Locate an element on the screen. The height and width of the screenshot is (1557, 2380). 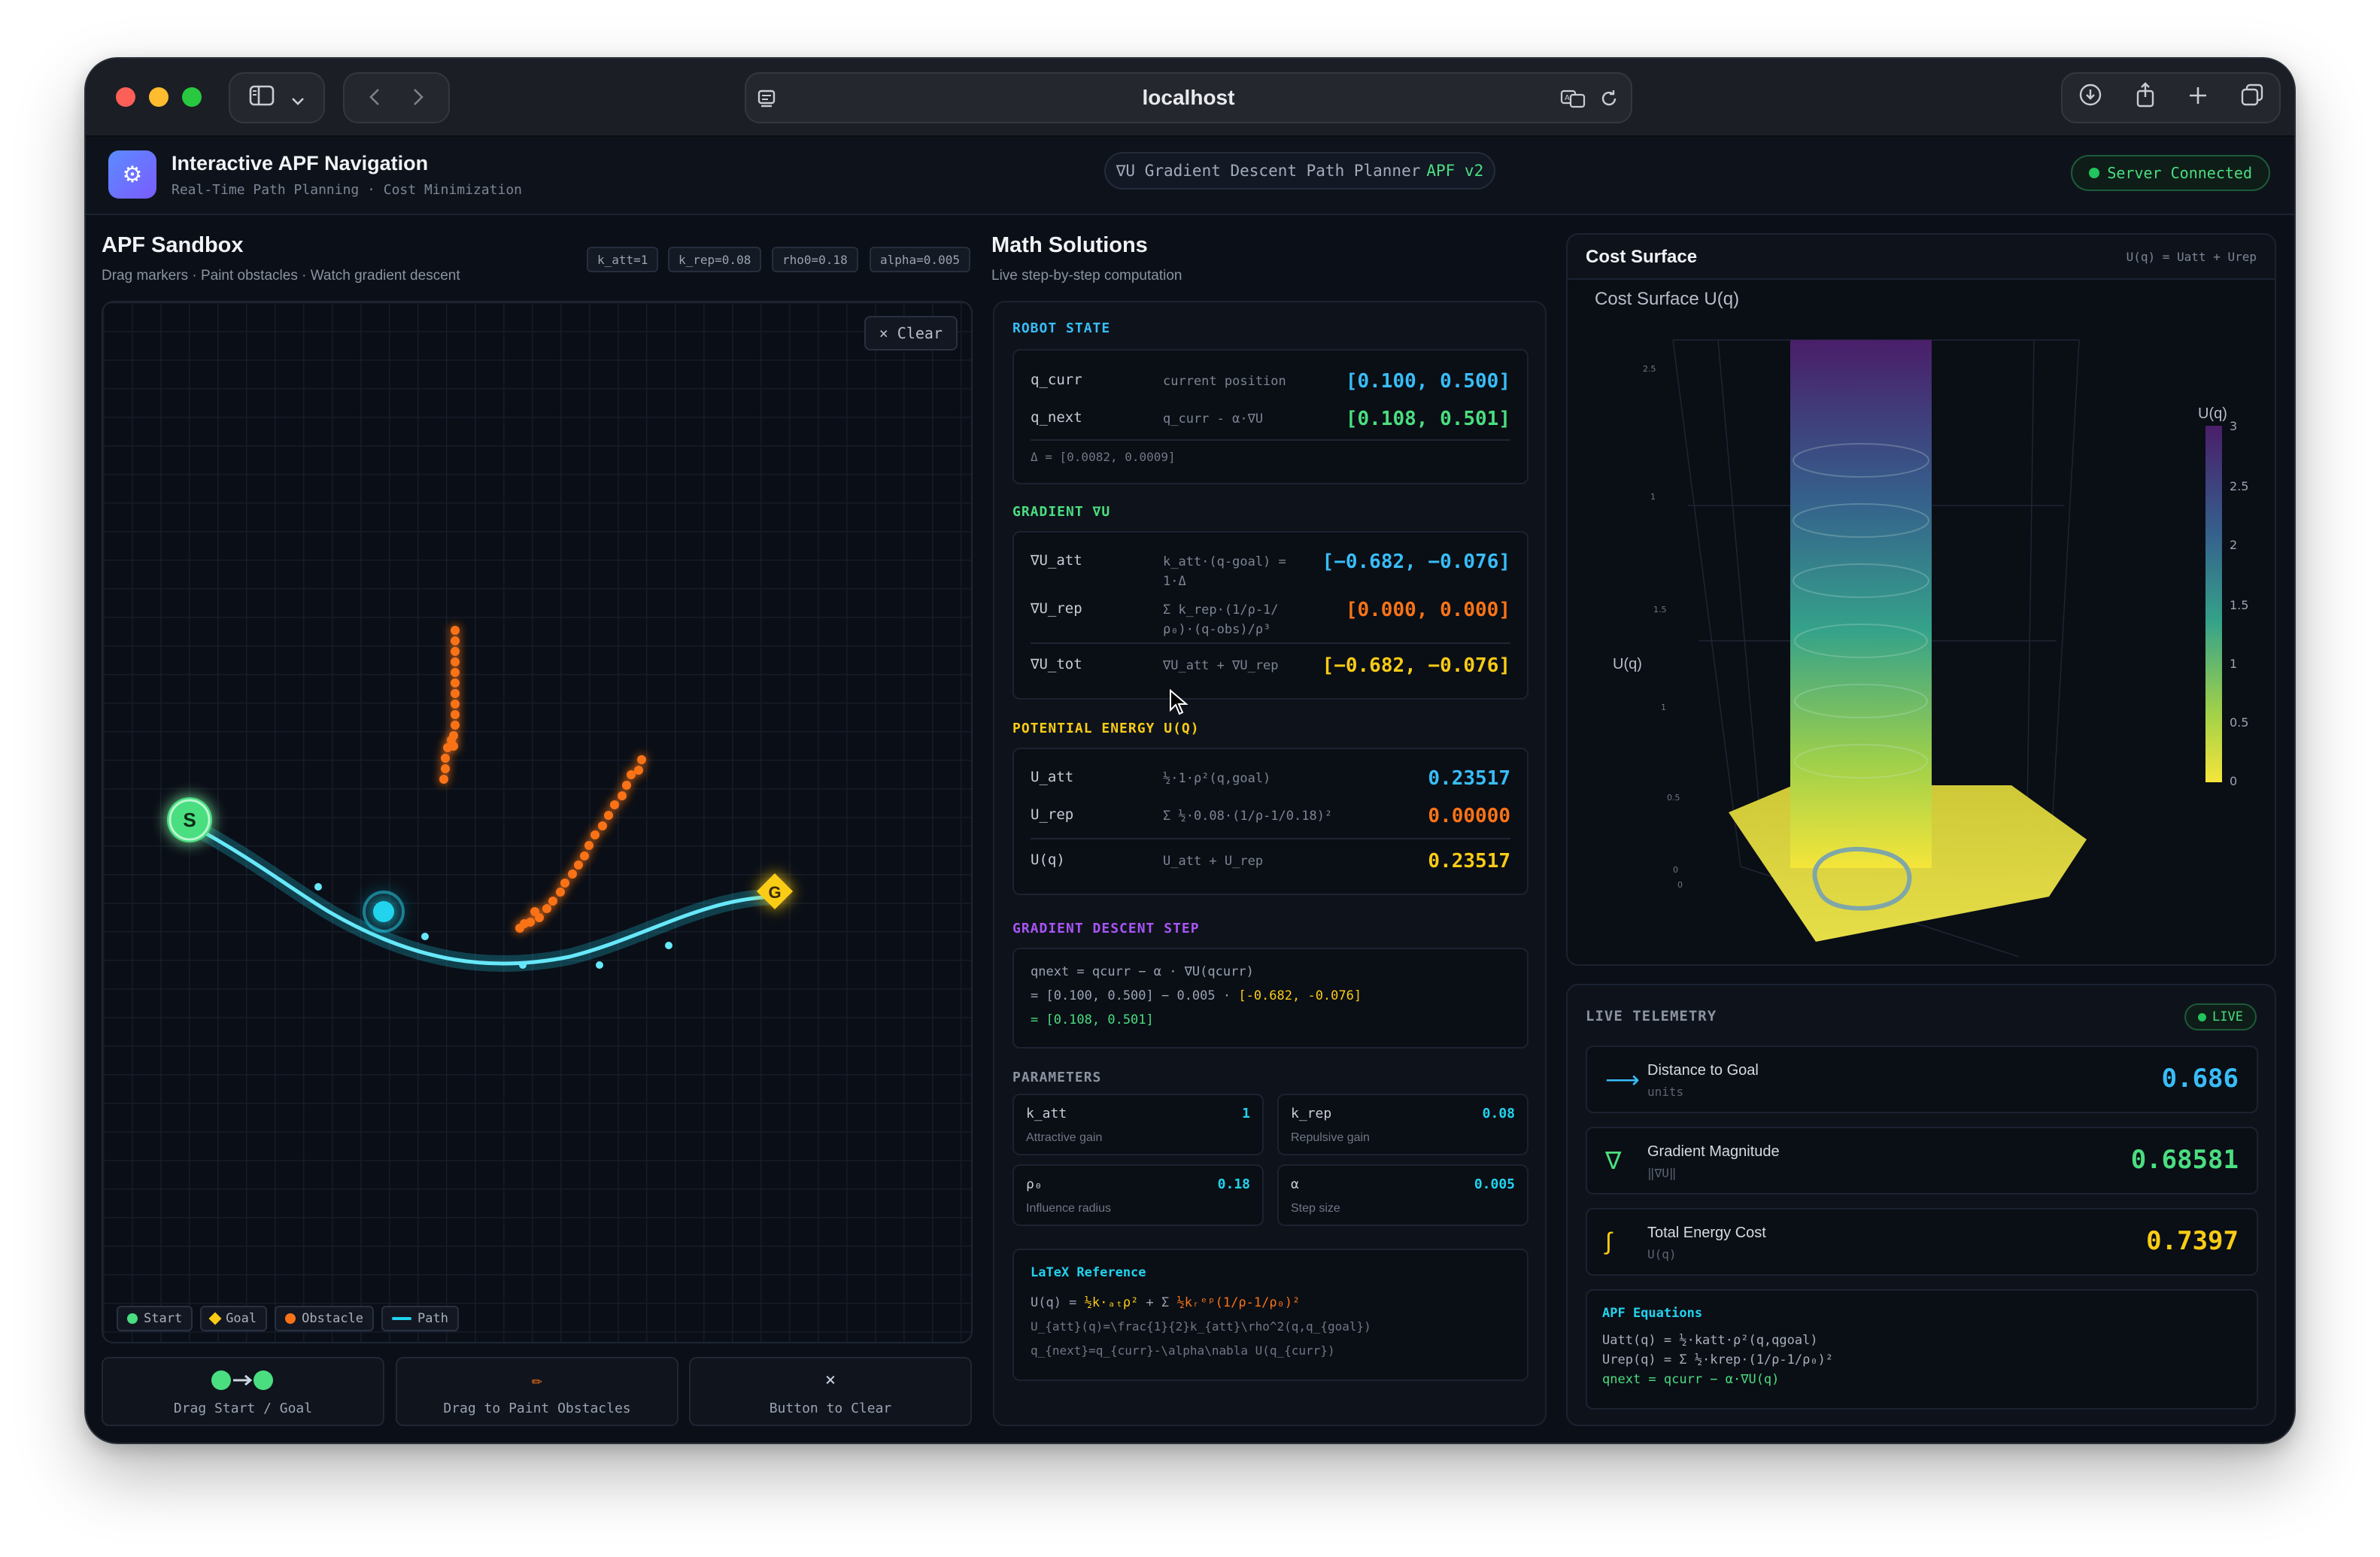
svg-text: 0 is located at coordinates (1680, 885).